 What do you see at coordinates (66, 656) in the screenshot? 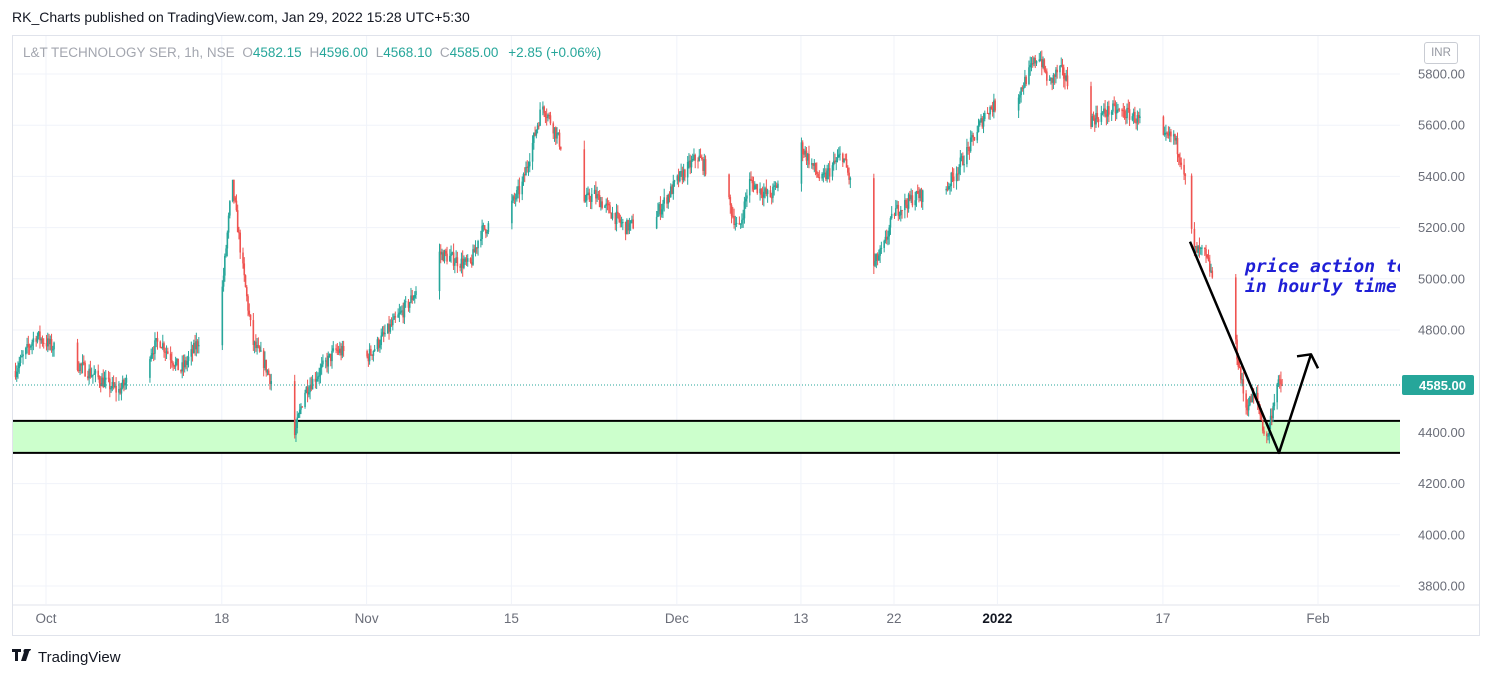
I see `footer: TradingView` at bounding box center [66, 656].